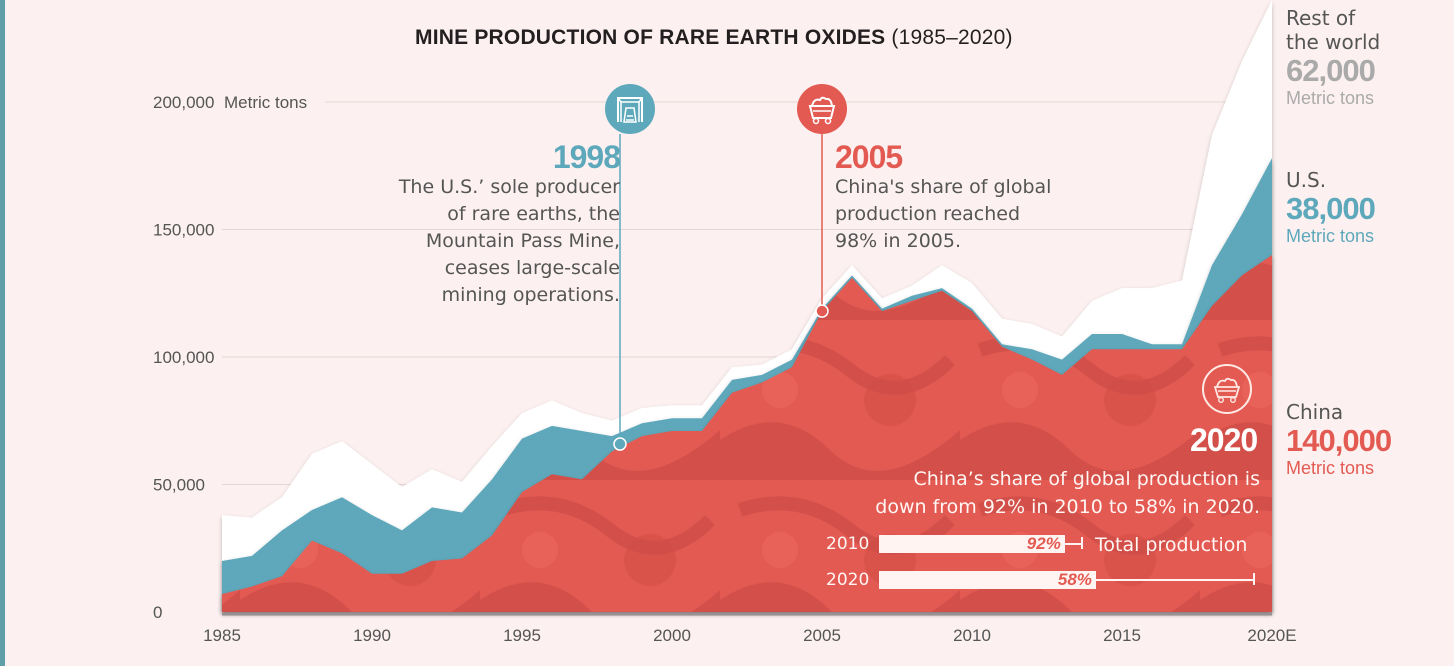 The width and height of the screenshot is (1454, 666). I want to click on annotation-1998-line: of rare earths, the, so click(533, 214).